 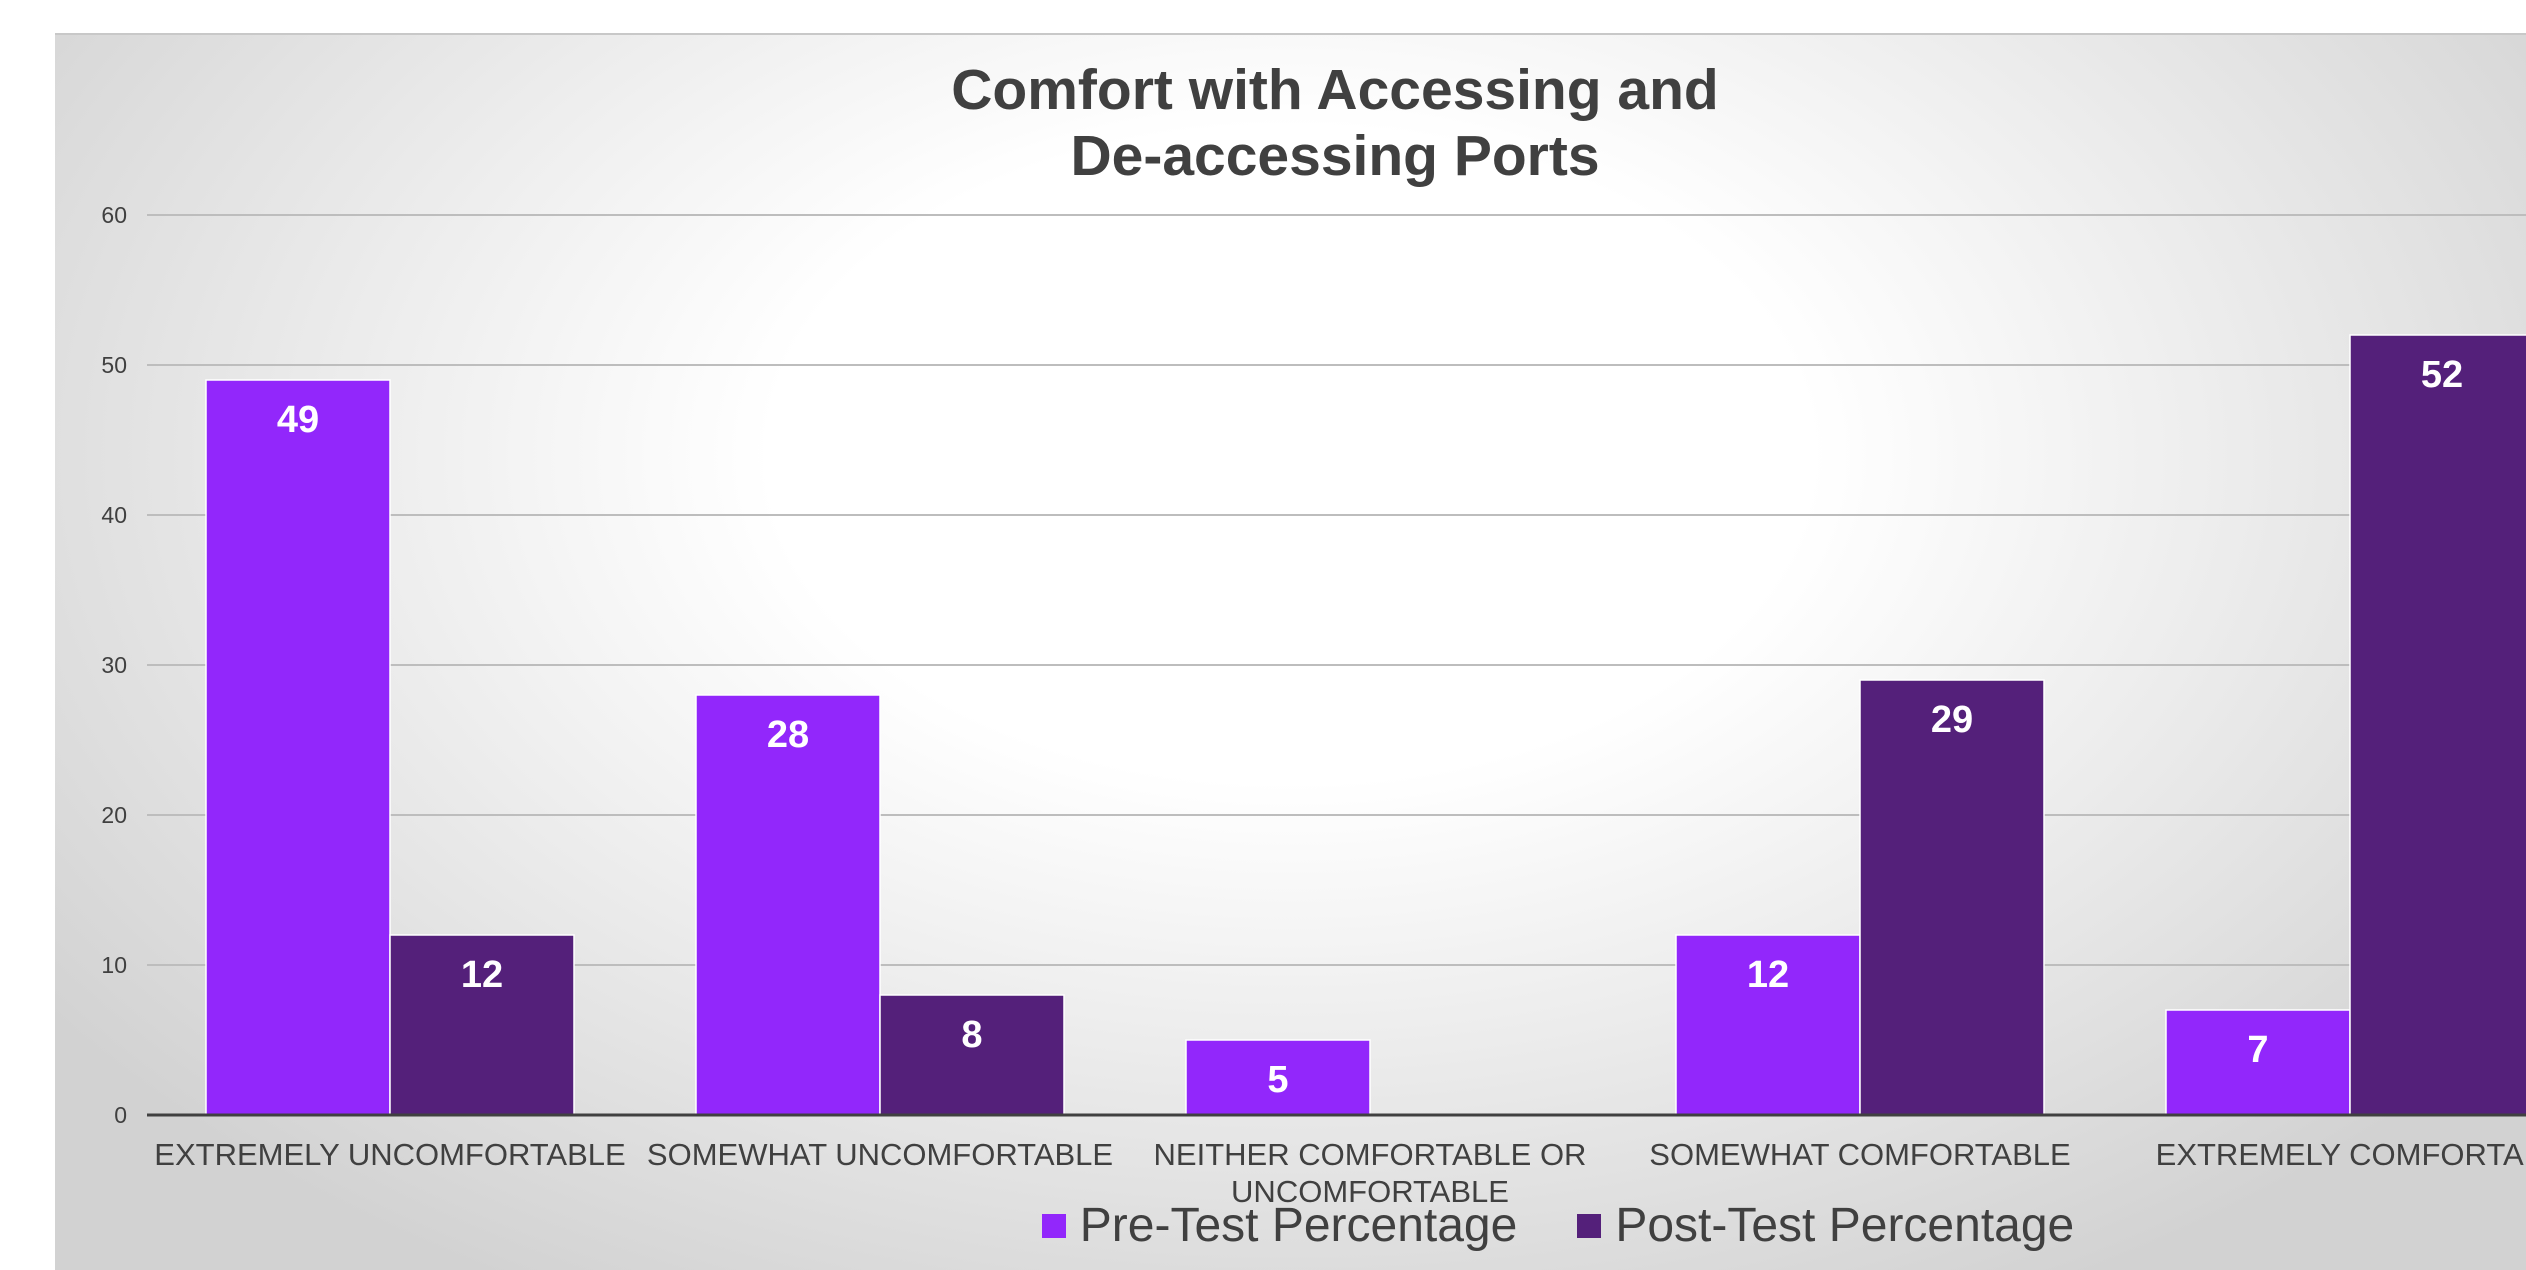 What do you see at coordinates (1298, 1225) in the screenshot?
I see `legend-label-pre-test: Pre-Test Percentage` at bounding box center [1298, 1225].